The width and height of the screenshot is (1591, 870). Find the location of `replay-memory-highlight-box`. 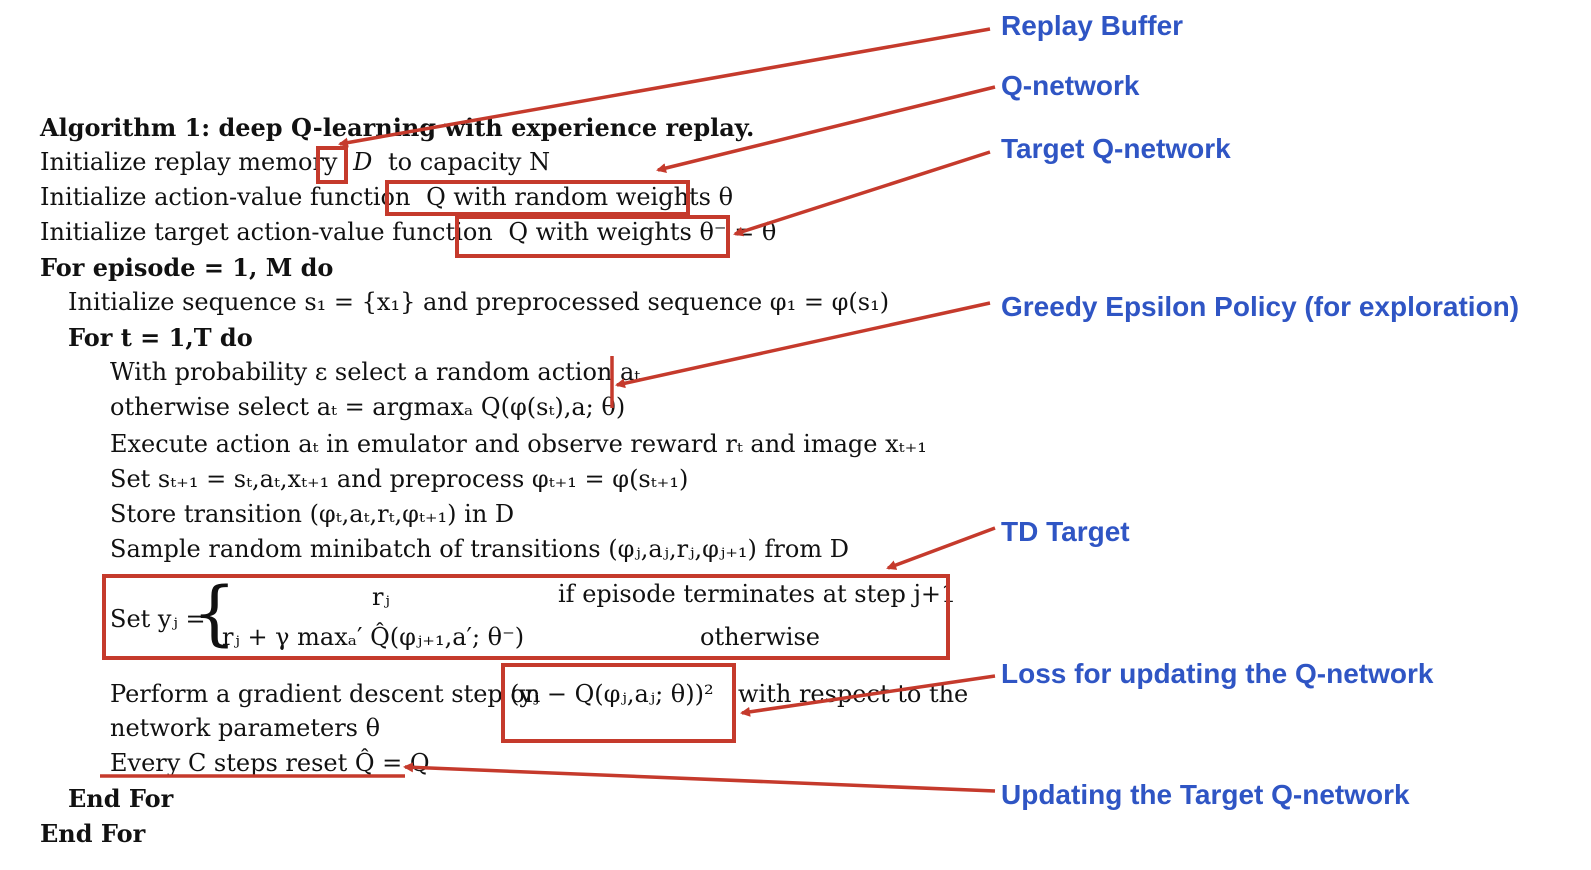

replay-memory-highlight-box is located at coordinates (332, 165).